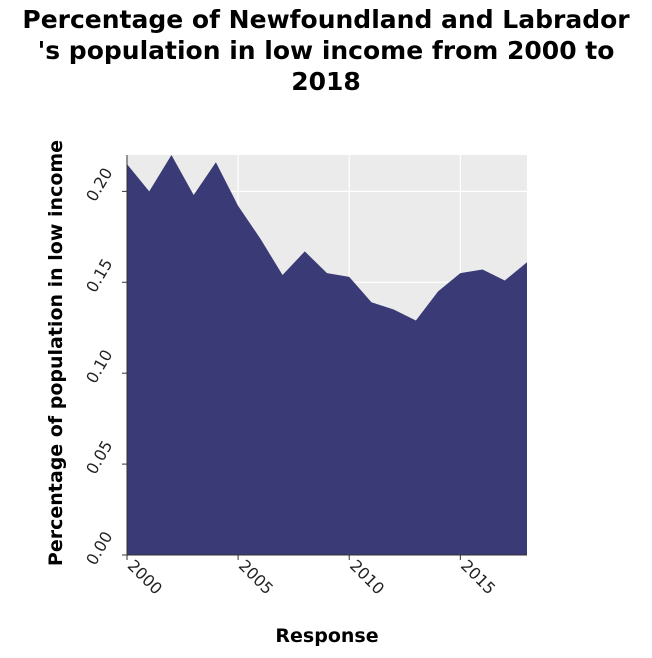 The width and height of the screenshot is (652, 658). What do you see at coordinates (326, 19) in the screenshot?
I see `chart-title-line-1: Percentage of Newfoundland and Labrador` at bounding box center [326, 19].